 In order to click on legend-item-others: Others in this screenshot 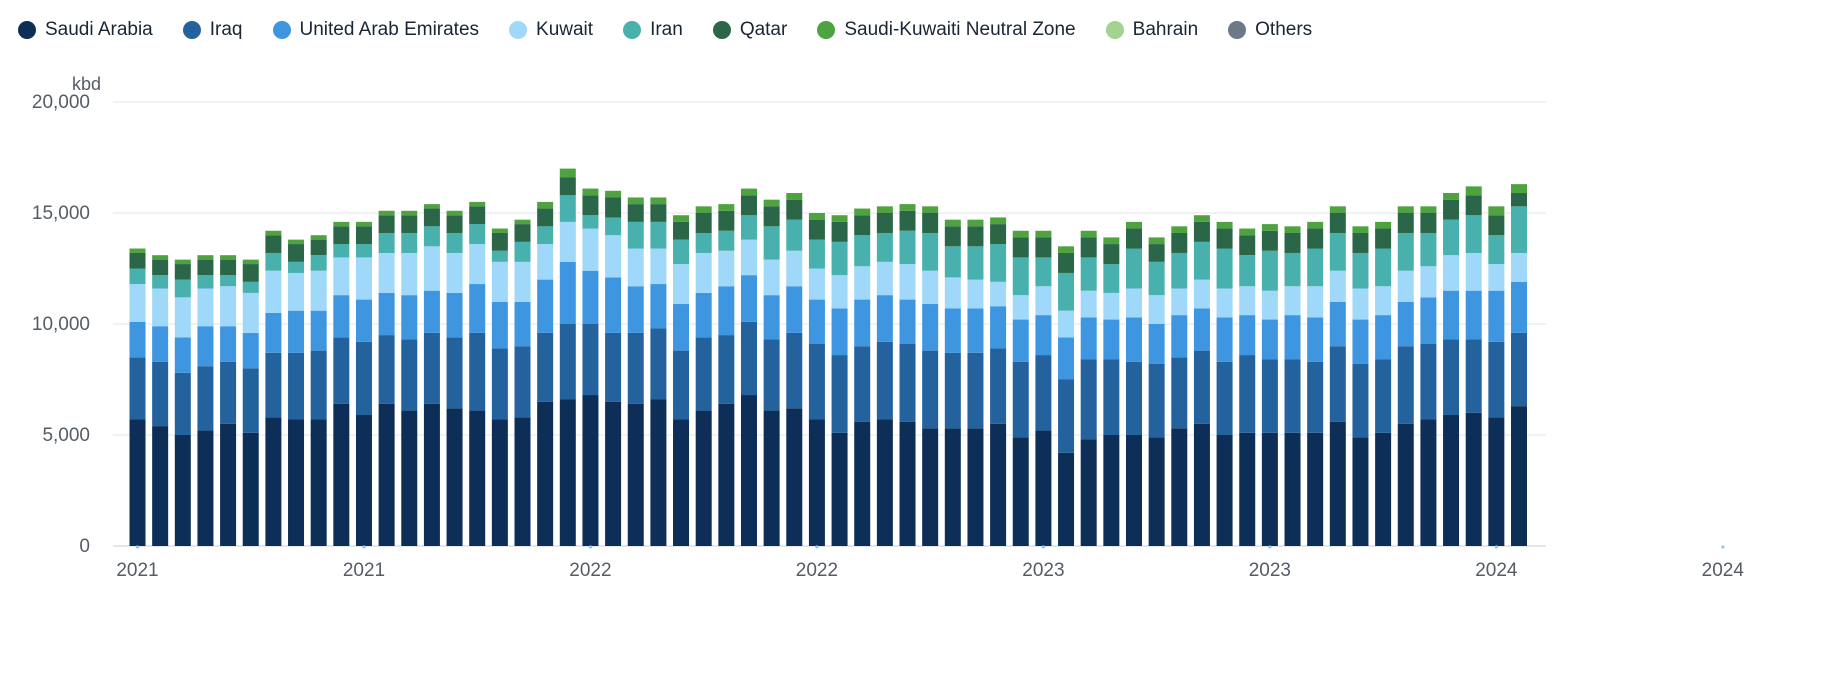, I will do `click(1270, 30)`.